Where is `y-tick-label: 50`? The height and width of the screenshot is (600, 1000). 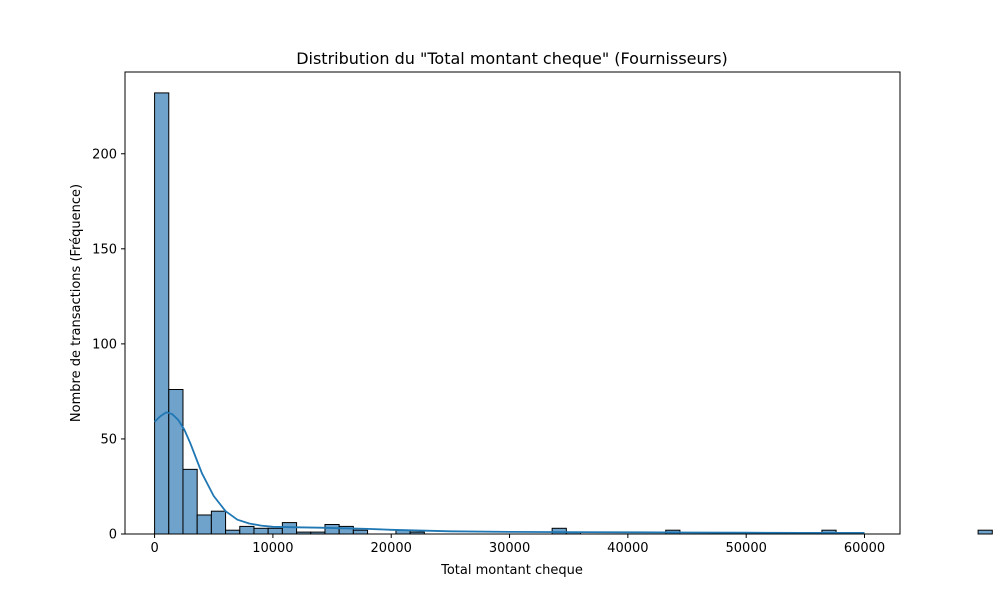 y-tick-label: 50 is located at coordinates (108, 439).